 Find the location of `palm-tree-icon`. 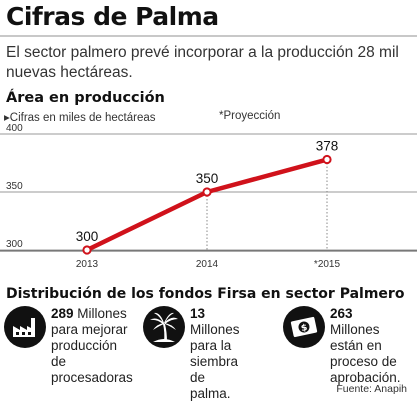

palm-tree-icon is located at coordinates (164, 327).